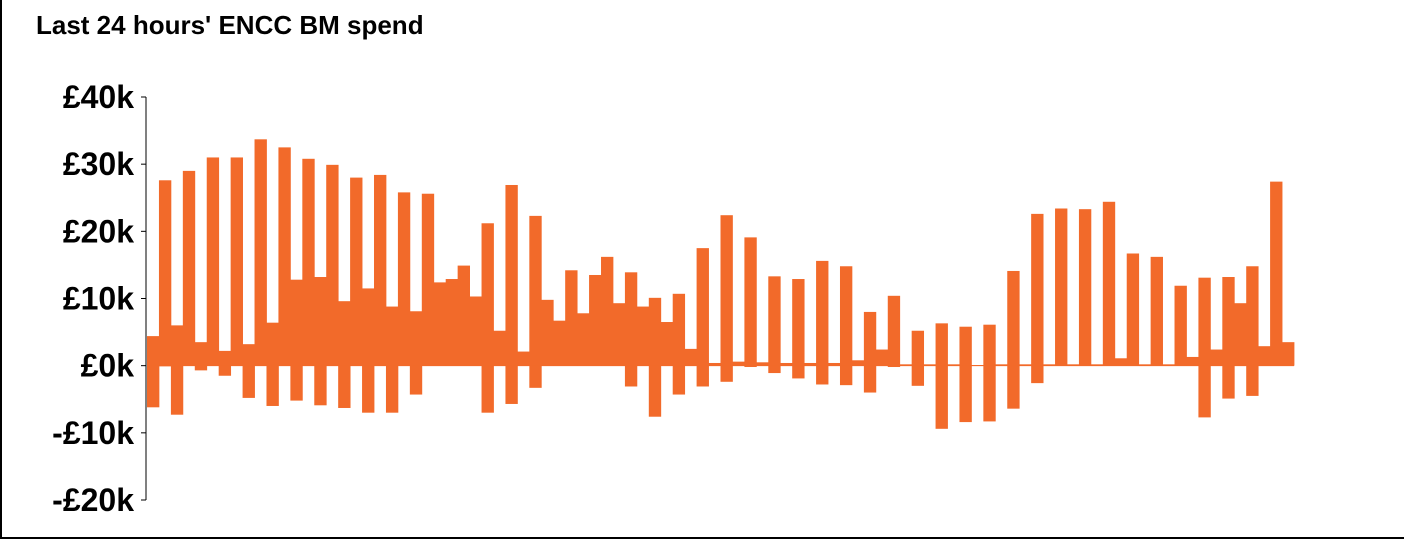 Image resolution: width=1405 pixels, height=540 pixels. I want to click on y-tick-label: £30k, so click(98, 164).